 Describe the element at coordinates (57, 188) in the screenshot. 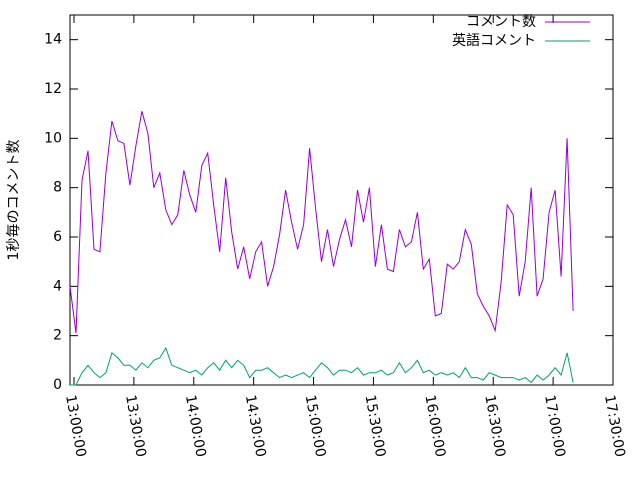

I see `y-tick-label: 8` at that location.